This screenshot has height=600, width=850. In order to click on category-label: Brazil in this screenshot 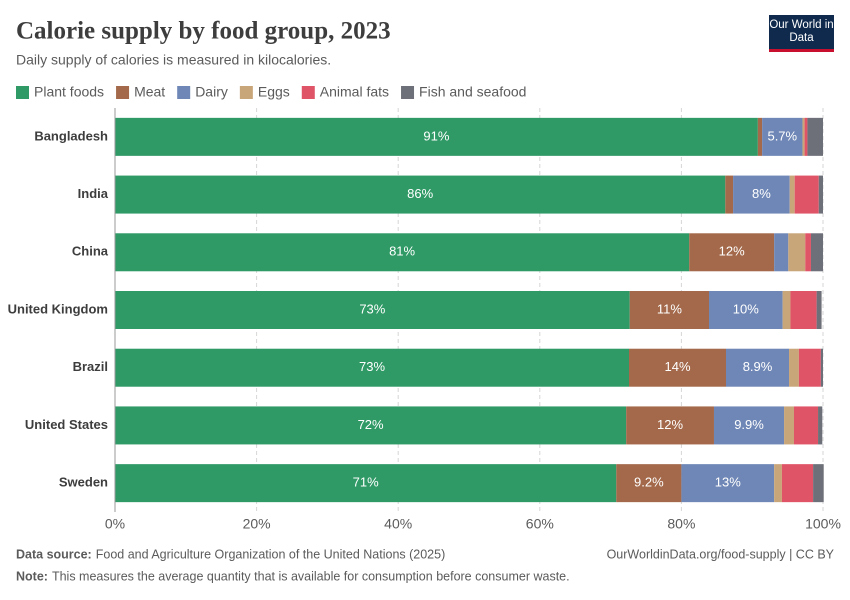, I will do `click(90, 366)`.